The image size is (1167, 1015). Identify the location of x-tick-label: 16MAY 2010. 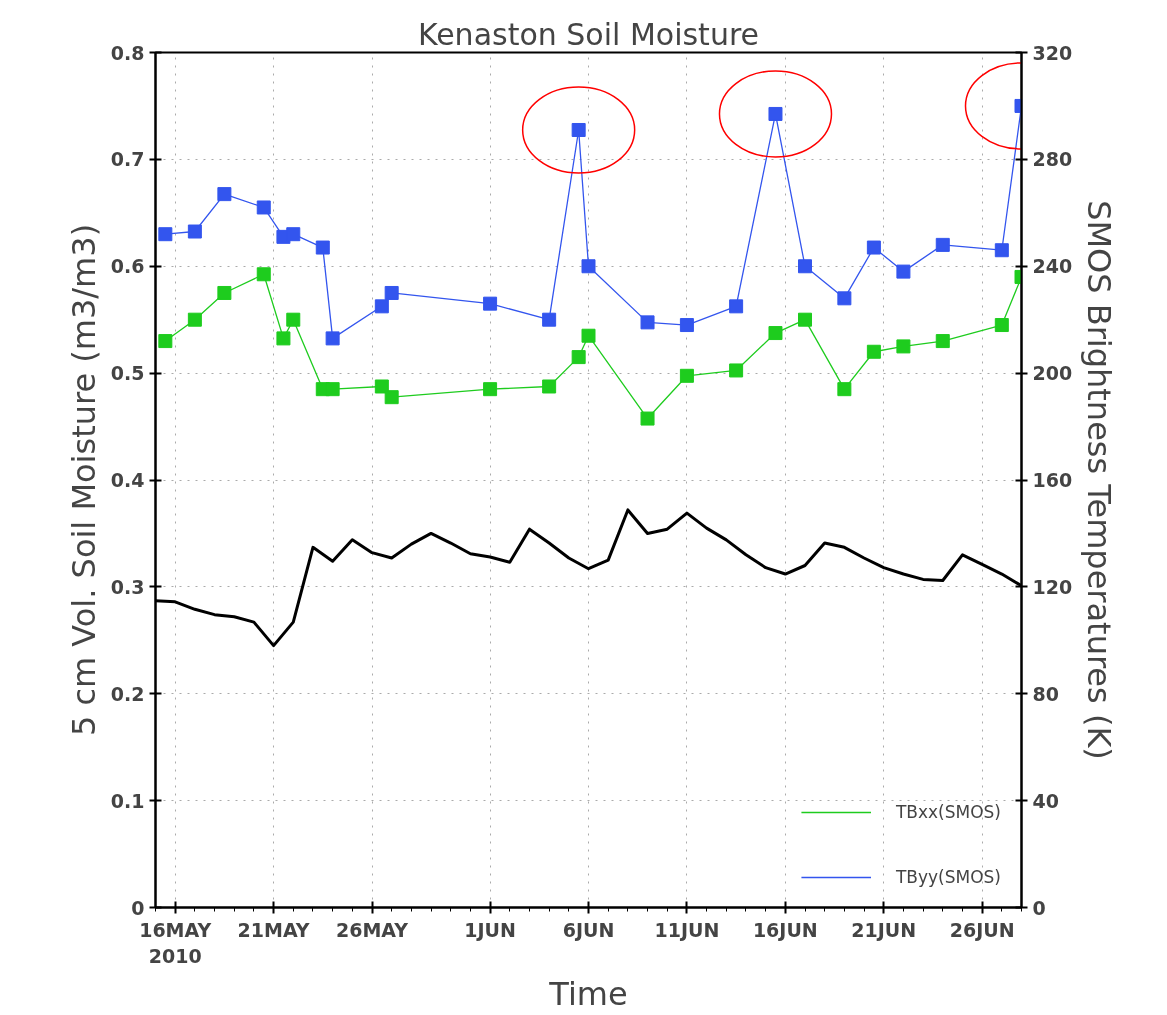
(175, 942).